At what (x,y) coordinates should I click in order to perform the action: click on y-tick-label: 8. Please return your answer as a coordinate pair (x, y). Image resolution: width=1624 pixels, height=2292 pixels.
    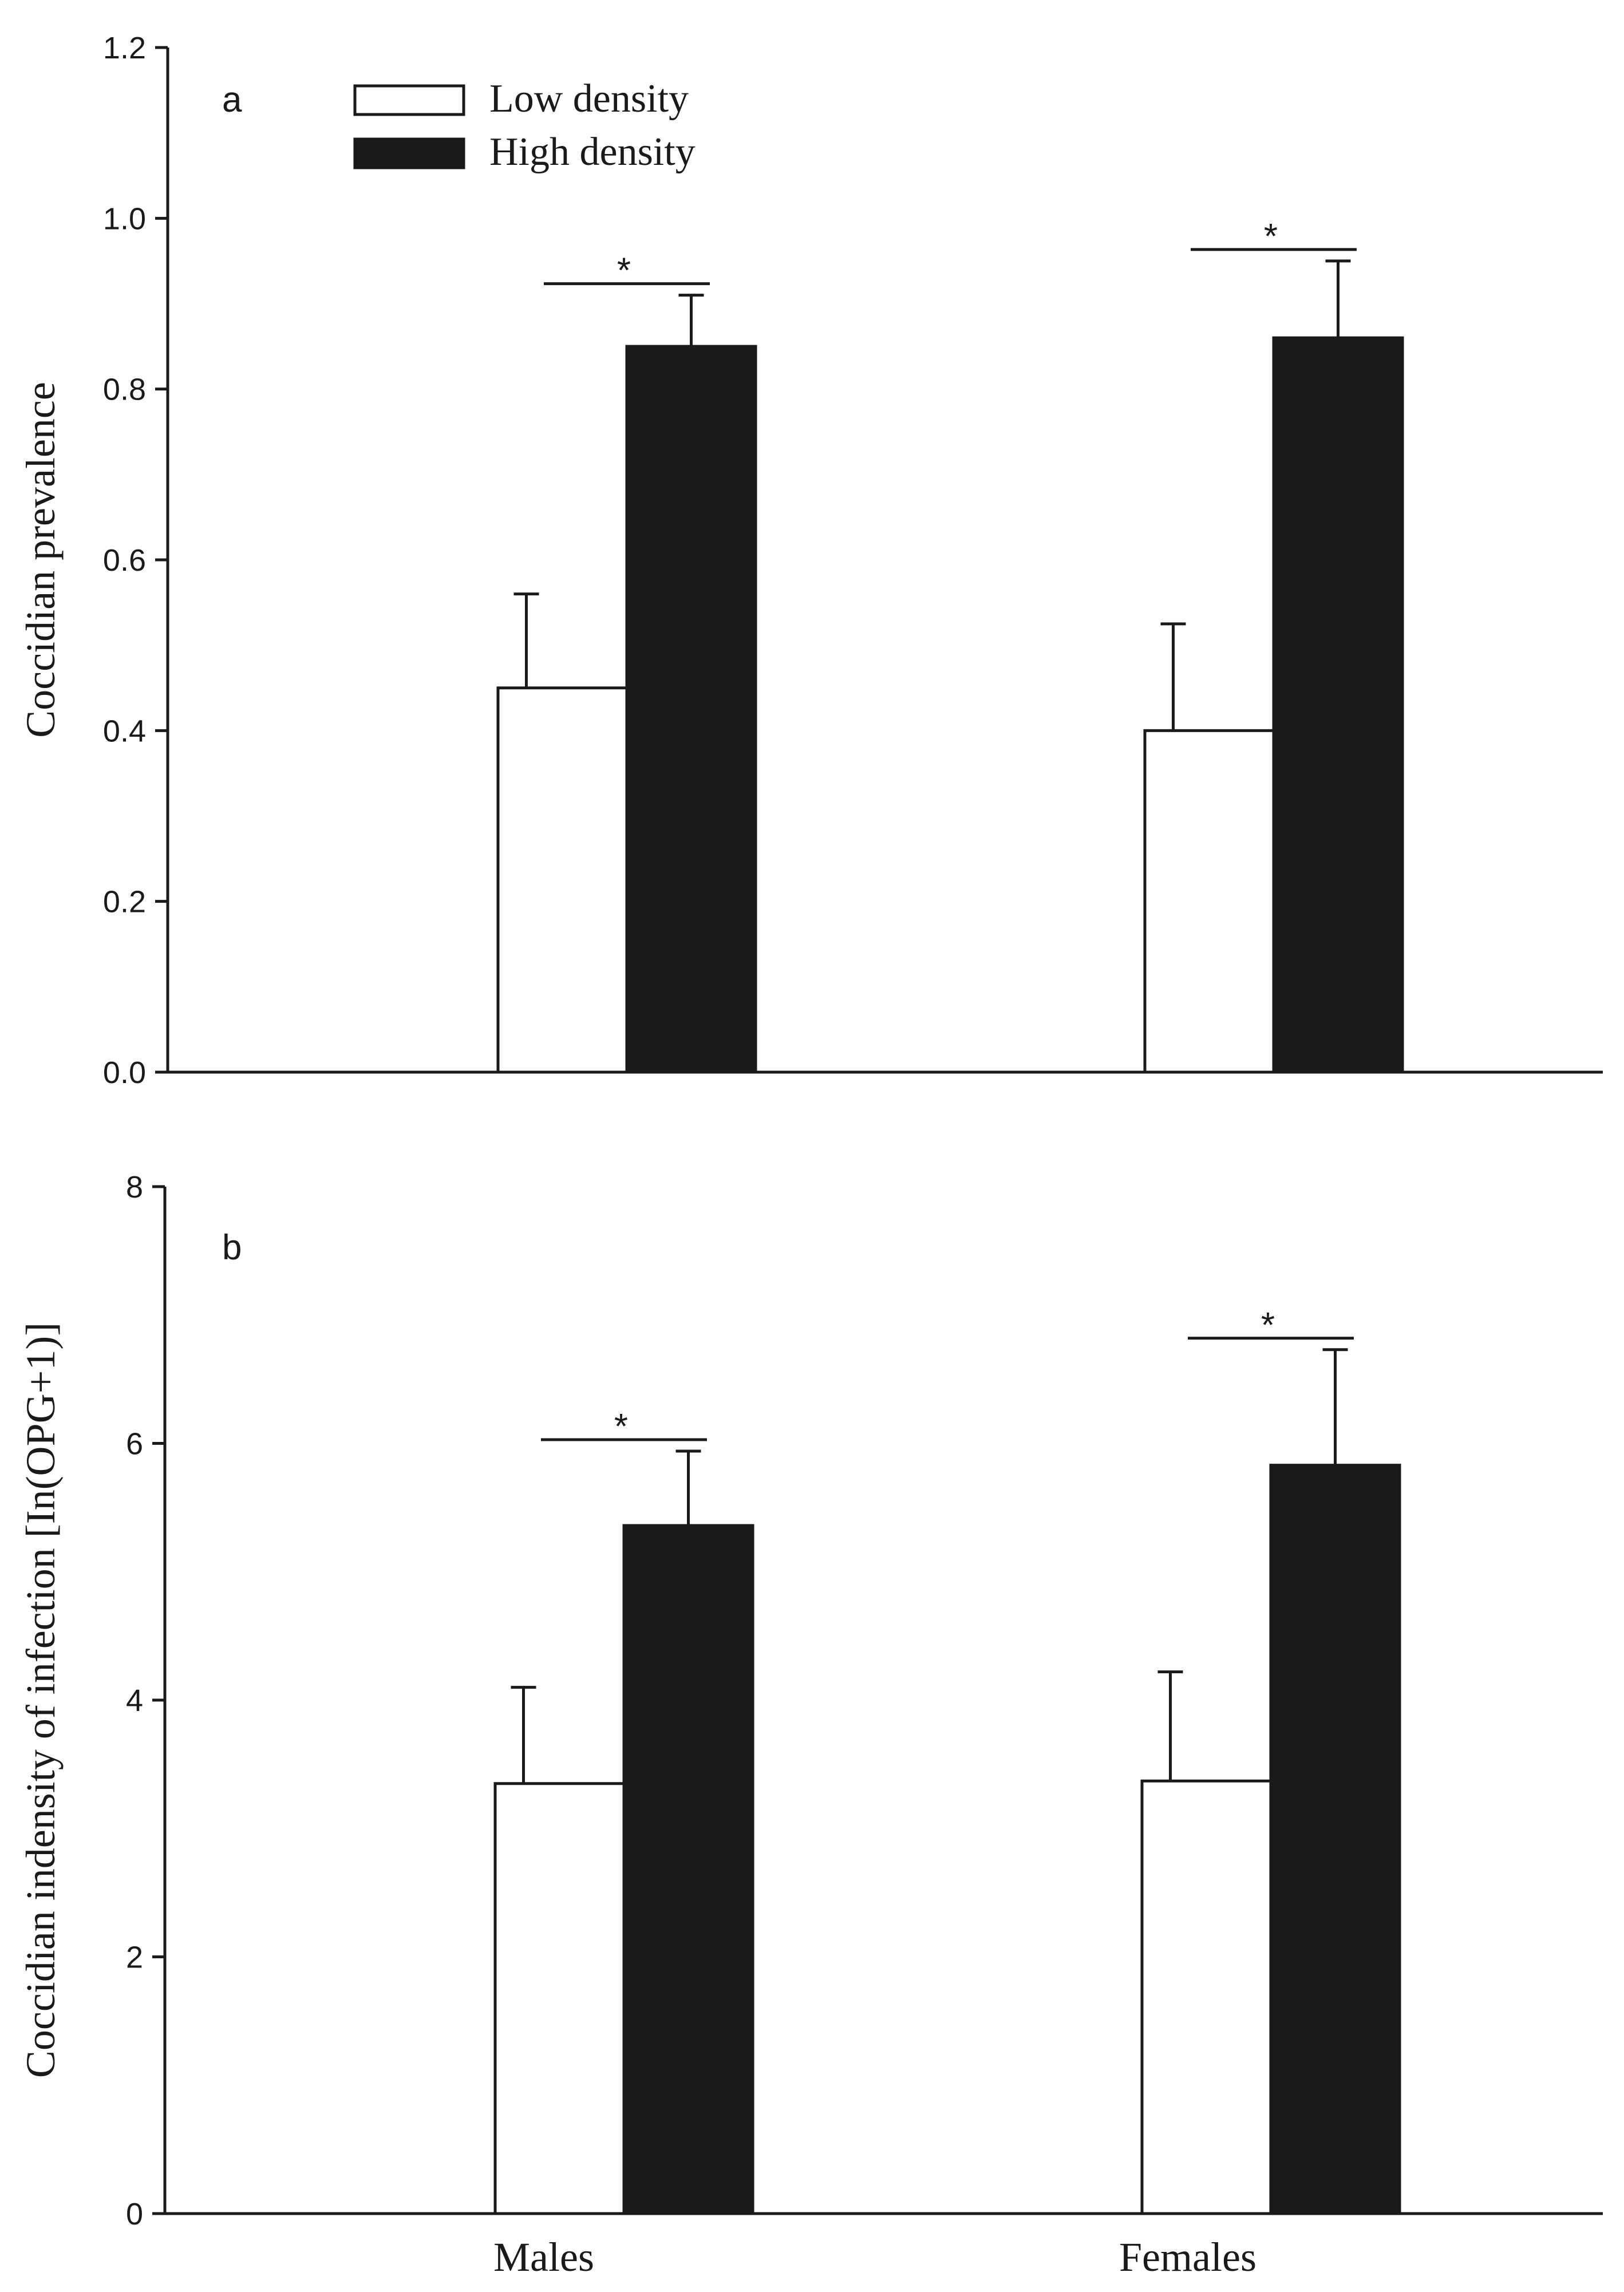
    Looking at the image, I should click on (134, 1187).